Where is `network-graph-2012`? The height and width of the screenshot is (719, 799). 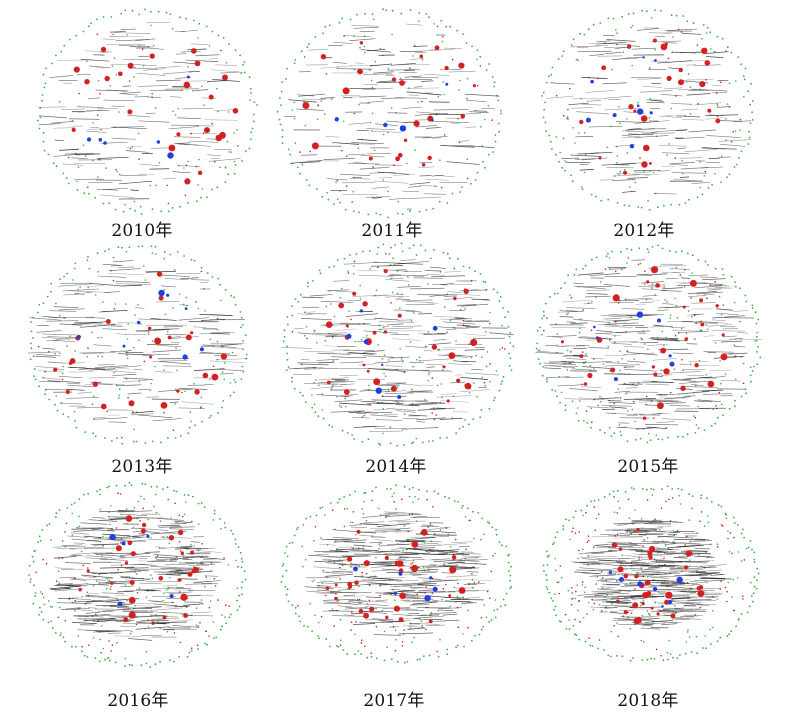
network-graph-2012 is located at coordinates (647, 110).